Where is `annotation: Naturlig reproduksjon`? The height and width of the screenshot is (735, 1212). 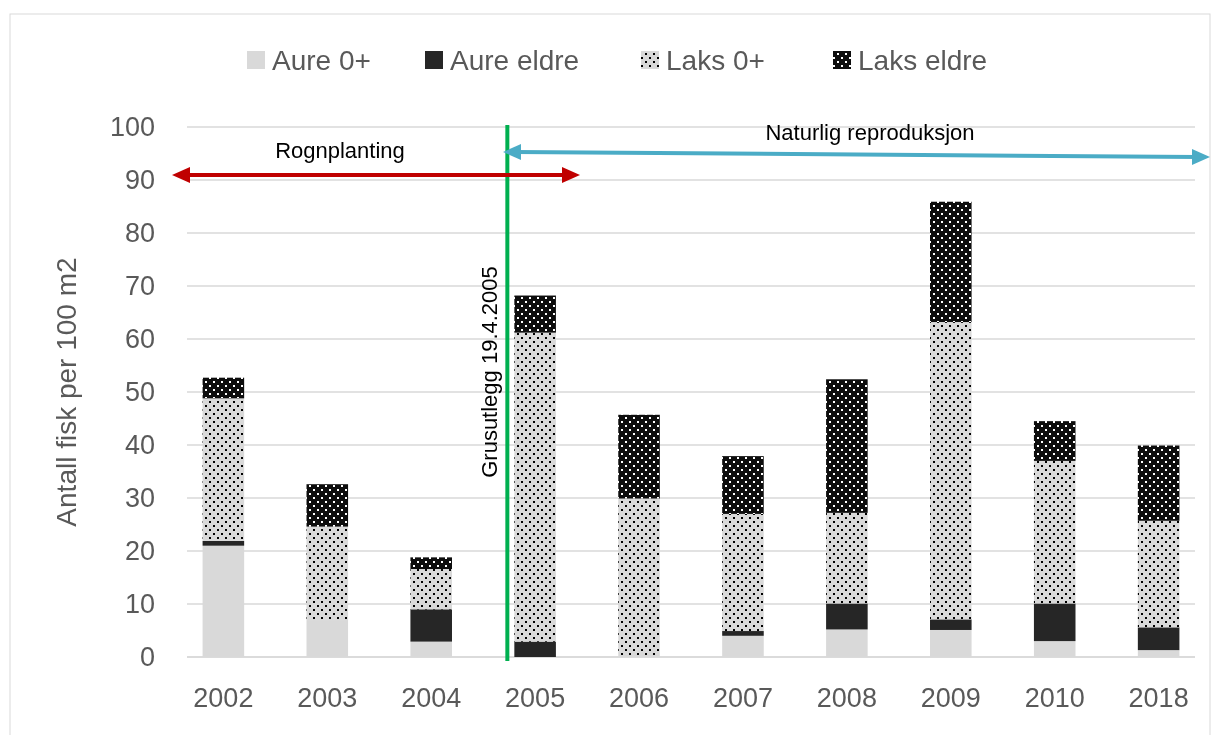 annotation: Naturlig reproduksjon is located at coordinates (870, 132).